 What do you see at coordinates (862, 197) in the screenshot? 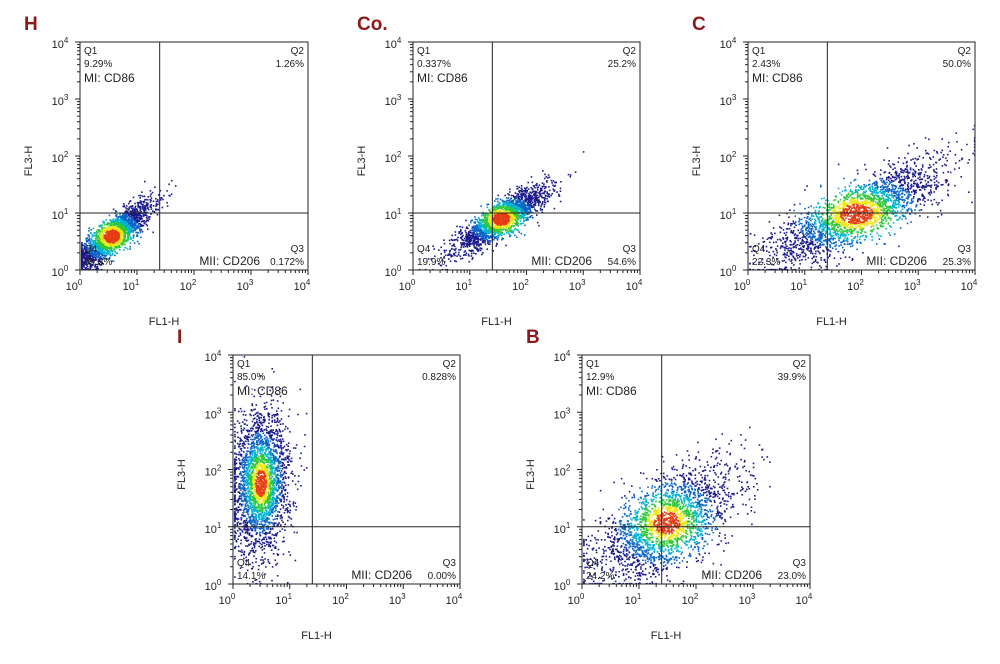
I see `scatter-points` at bounding box center [862, 197].